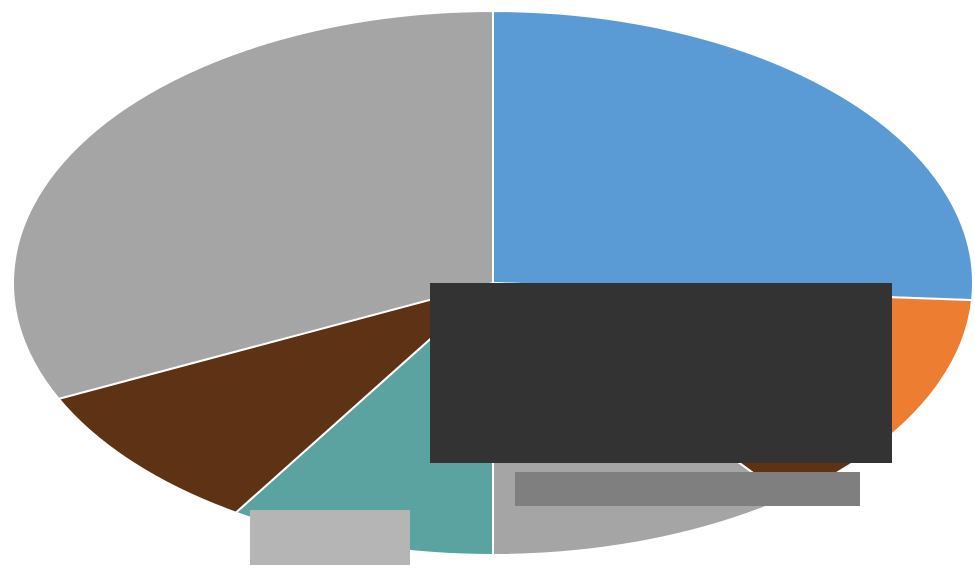 The width and height of the screenshot is (975, 577). What do you see at coordinates (330, 537) in the screenshot?
I see `artifact-light-patch` at bounding box center [330, 537].